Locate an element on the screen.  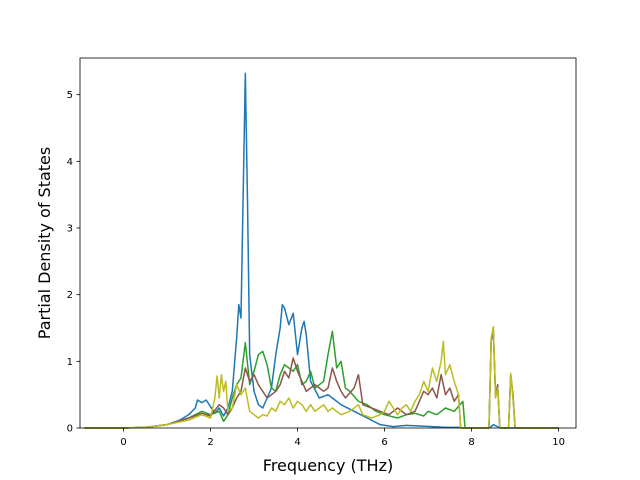
y-tick-label: 4 is located at coordinates (70, 162).